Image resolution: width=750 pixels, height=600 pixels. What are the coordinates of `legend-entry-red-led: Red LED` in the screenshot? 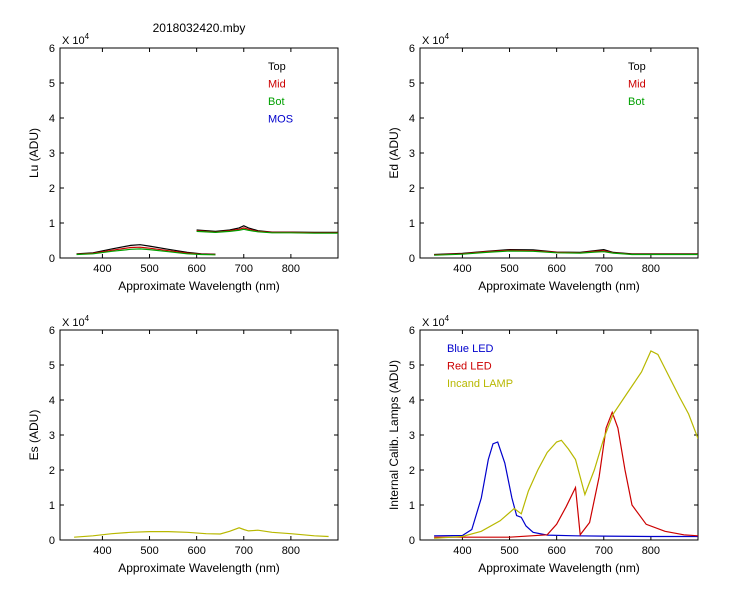 It's located at (469, 367).